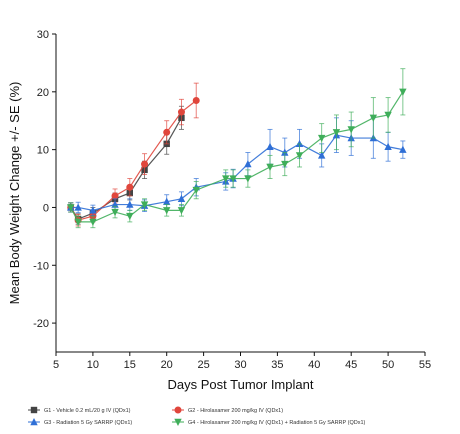 This screenshot has height=434, width=460. Describe the element at coordinates (203, 365) in the screenshot. I see `x-tick-label: 25` at that location.